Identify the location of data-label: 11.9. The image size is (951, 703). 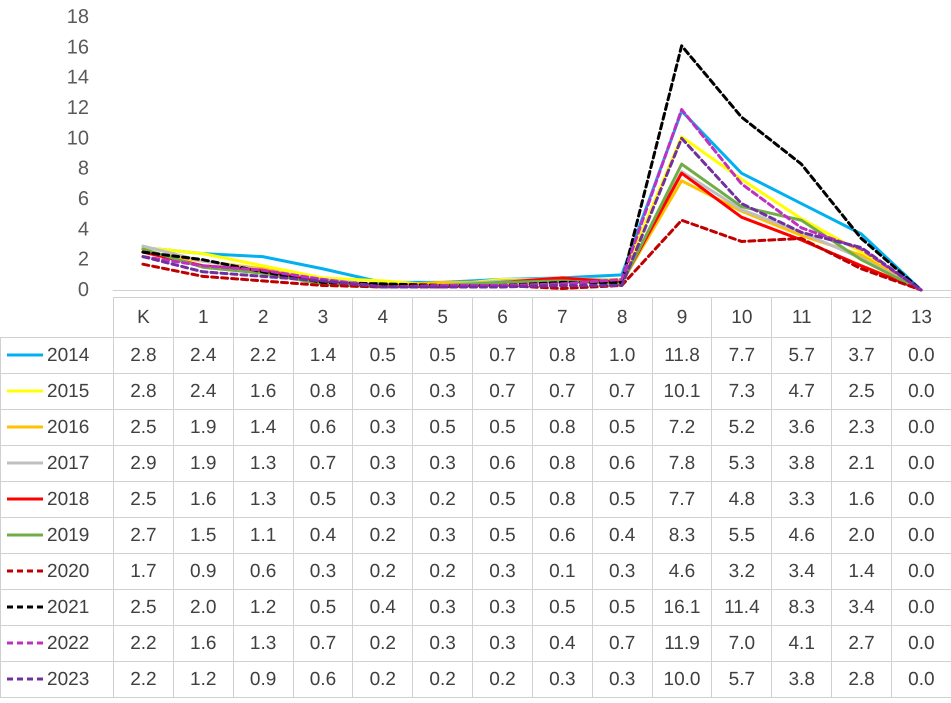
(682, 644).